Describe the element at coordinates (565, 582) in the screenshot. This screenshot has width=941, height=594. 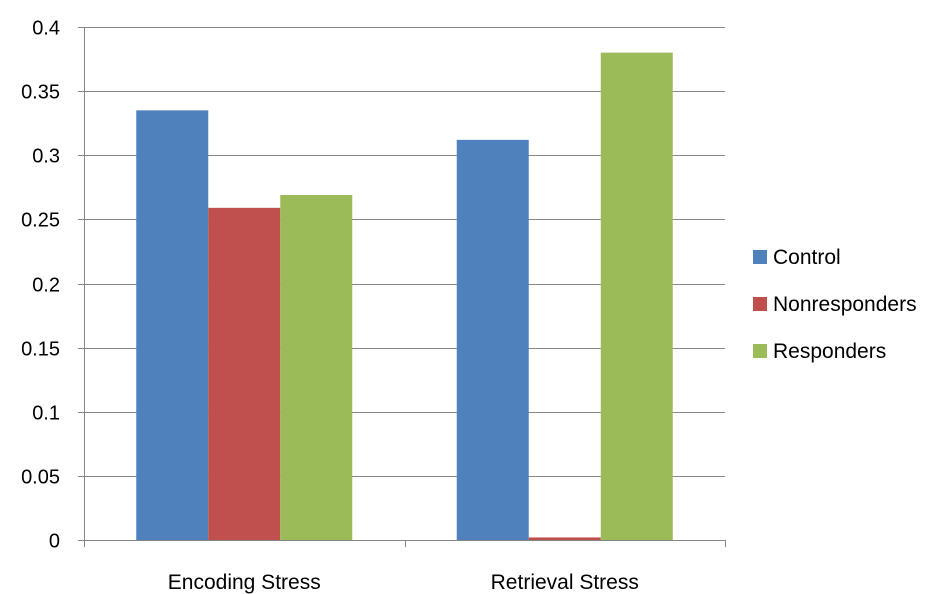
I see `x-category-label: Retrieval Stress` at that location.